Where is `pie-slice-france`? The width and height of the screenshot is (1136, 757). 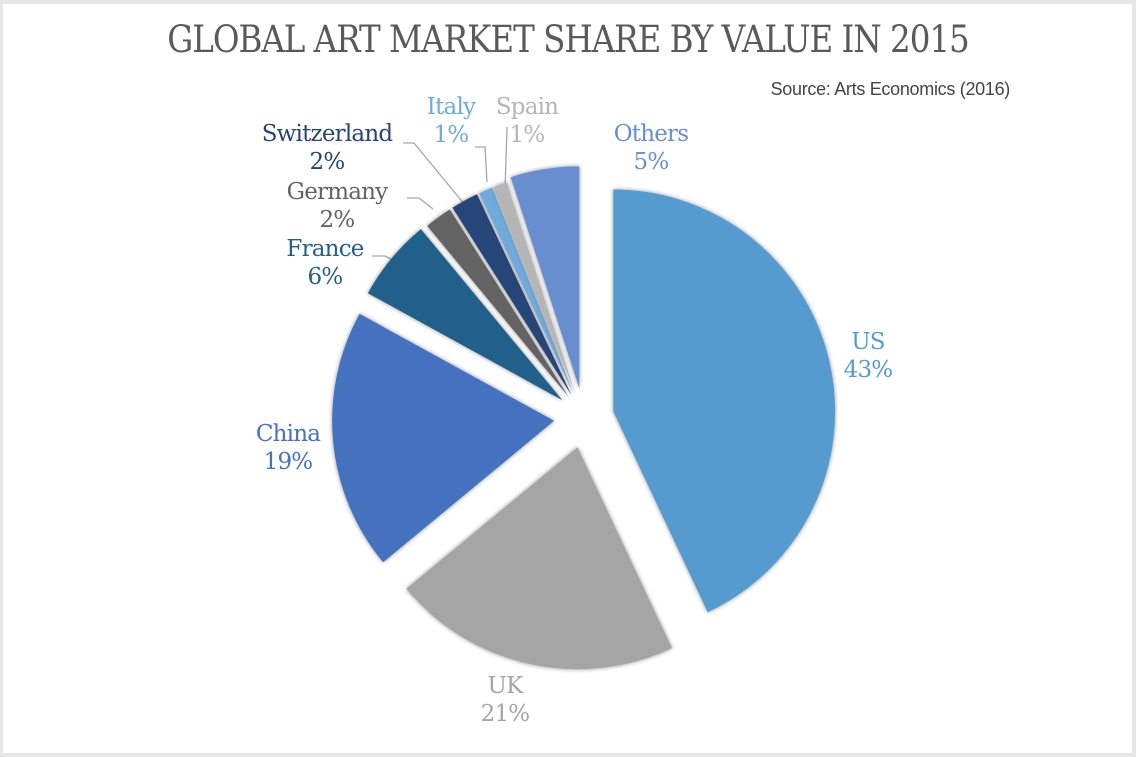
pie-slice-france is located at coordinates (465, 315).